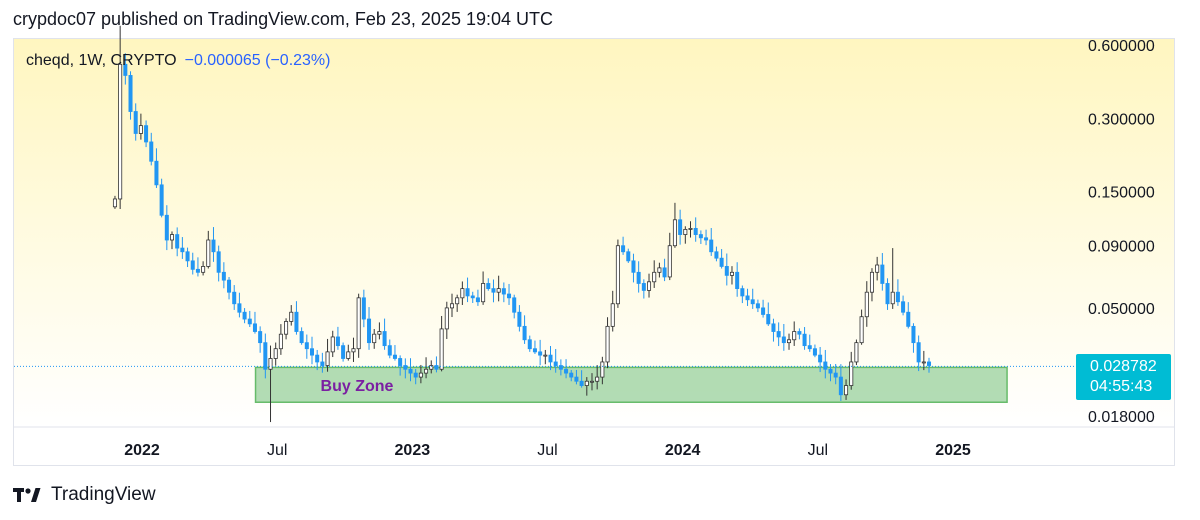 Image resolution: width=1200 pixels, height=520 pixels. What do you see at coordinates (1121, 386) in the screenshot?
I see `bar-countdown: 04:55:43` at bounding box center [1121, 386].